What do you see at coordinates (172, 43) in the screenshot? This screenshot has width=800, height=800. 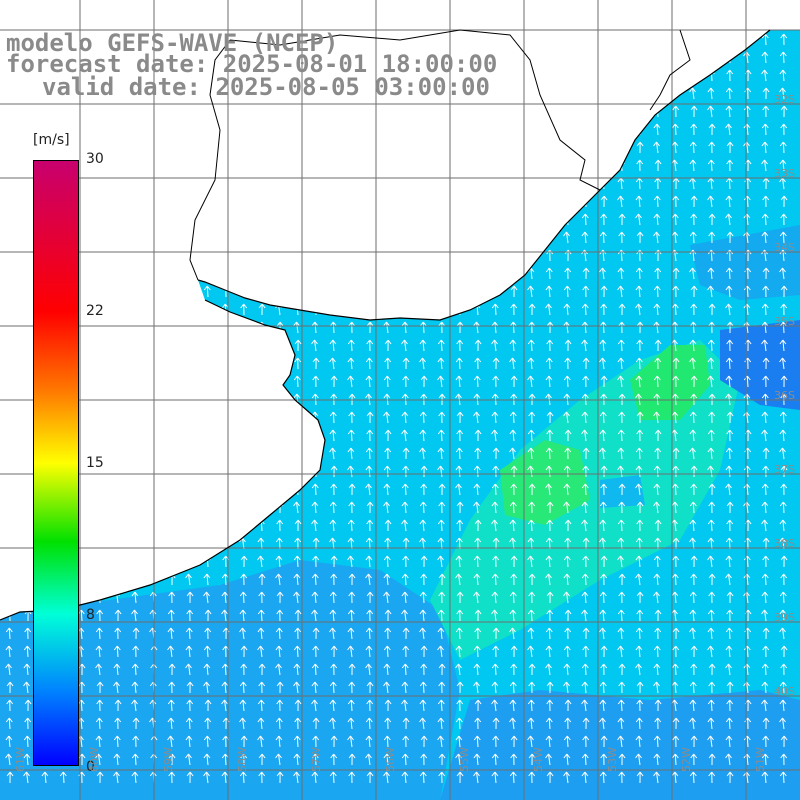 I see `model-title: modelo GEFS-WAVE (NCEP)` at bounding box center [172, 43].